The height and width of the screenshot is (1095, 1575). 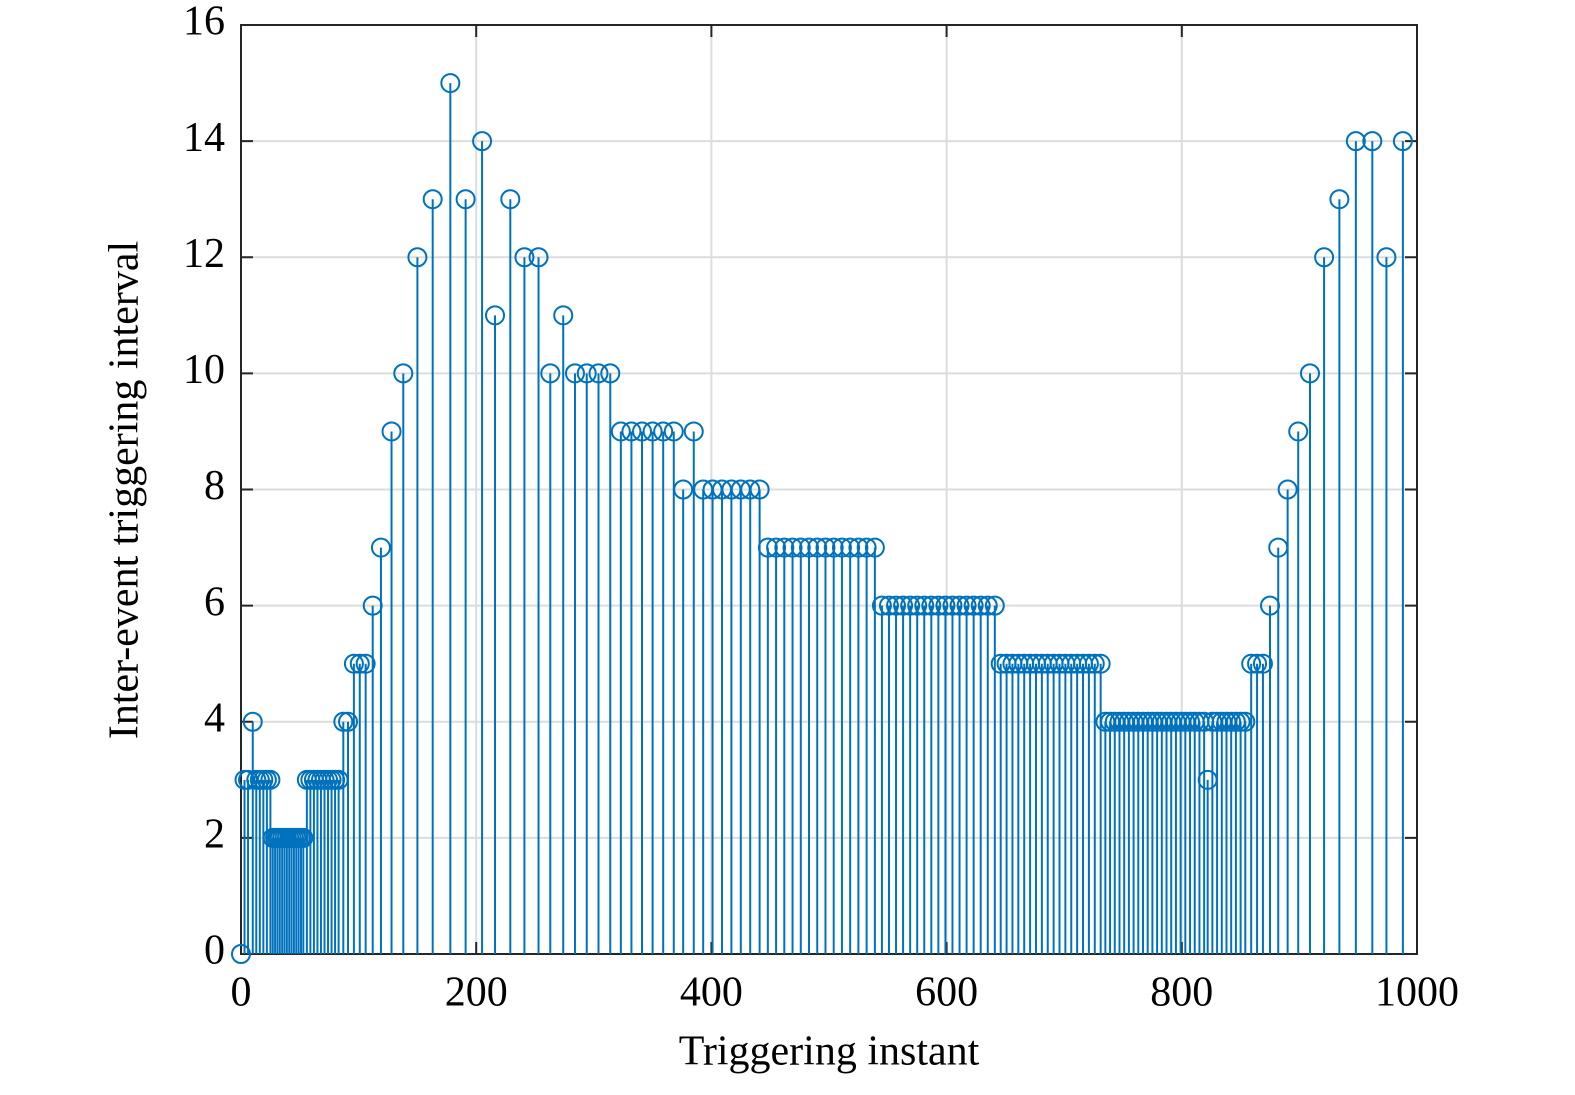 What do you see at coordinates (204, 22) in the screenshot?
I see `y-tick-label: 16` at bounding box center [204, 22].